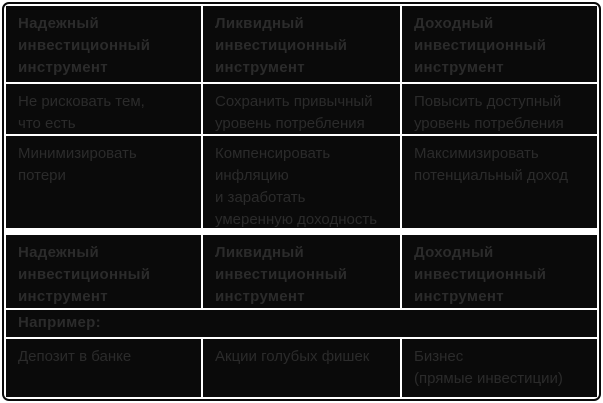 The height and width of the screenshot is (403, 603). I want to click on table-cell-business-direct: Бизнес (прямые инвестиции), so click(499, 368).